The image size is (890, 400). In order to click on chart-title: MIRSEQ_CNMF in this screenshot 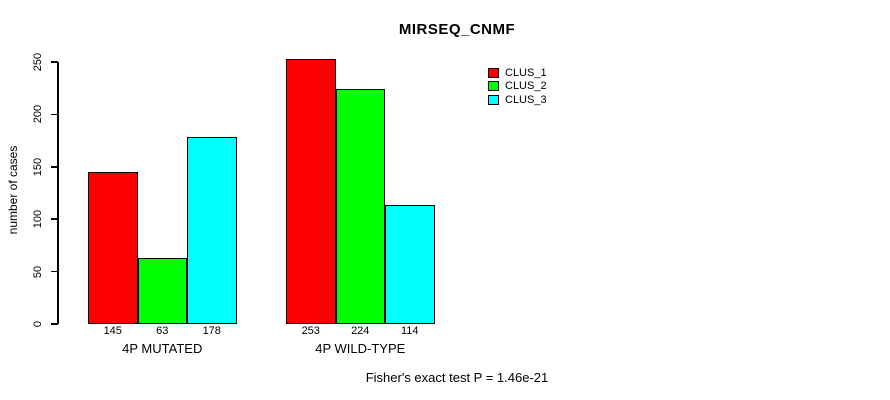, I will do `click(457, 29)`.